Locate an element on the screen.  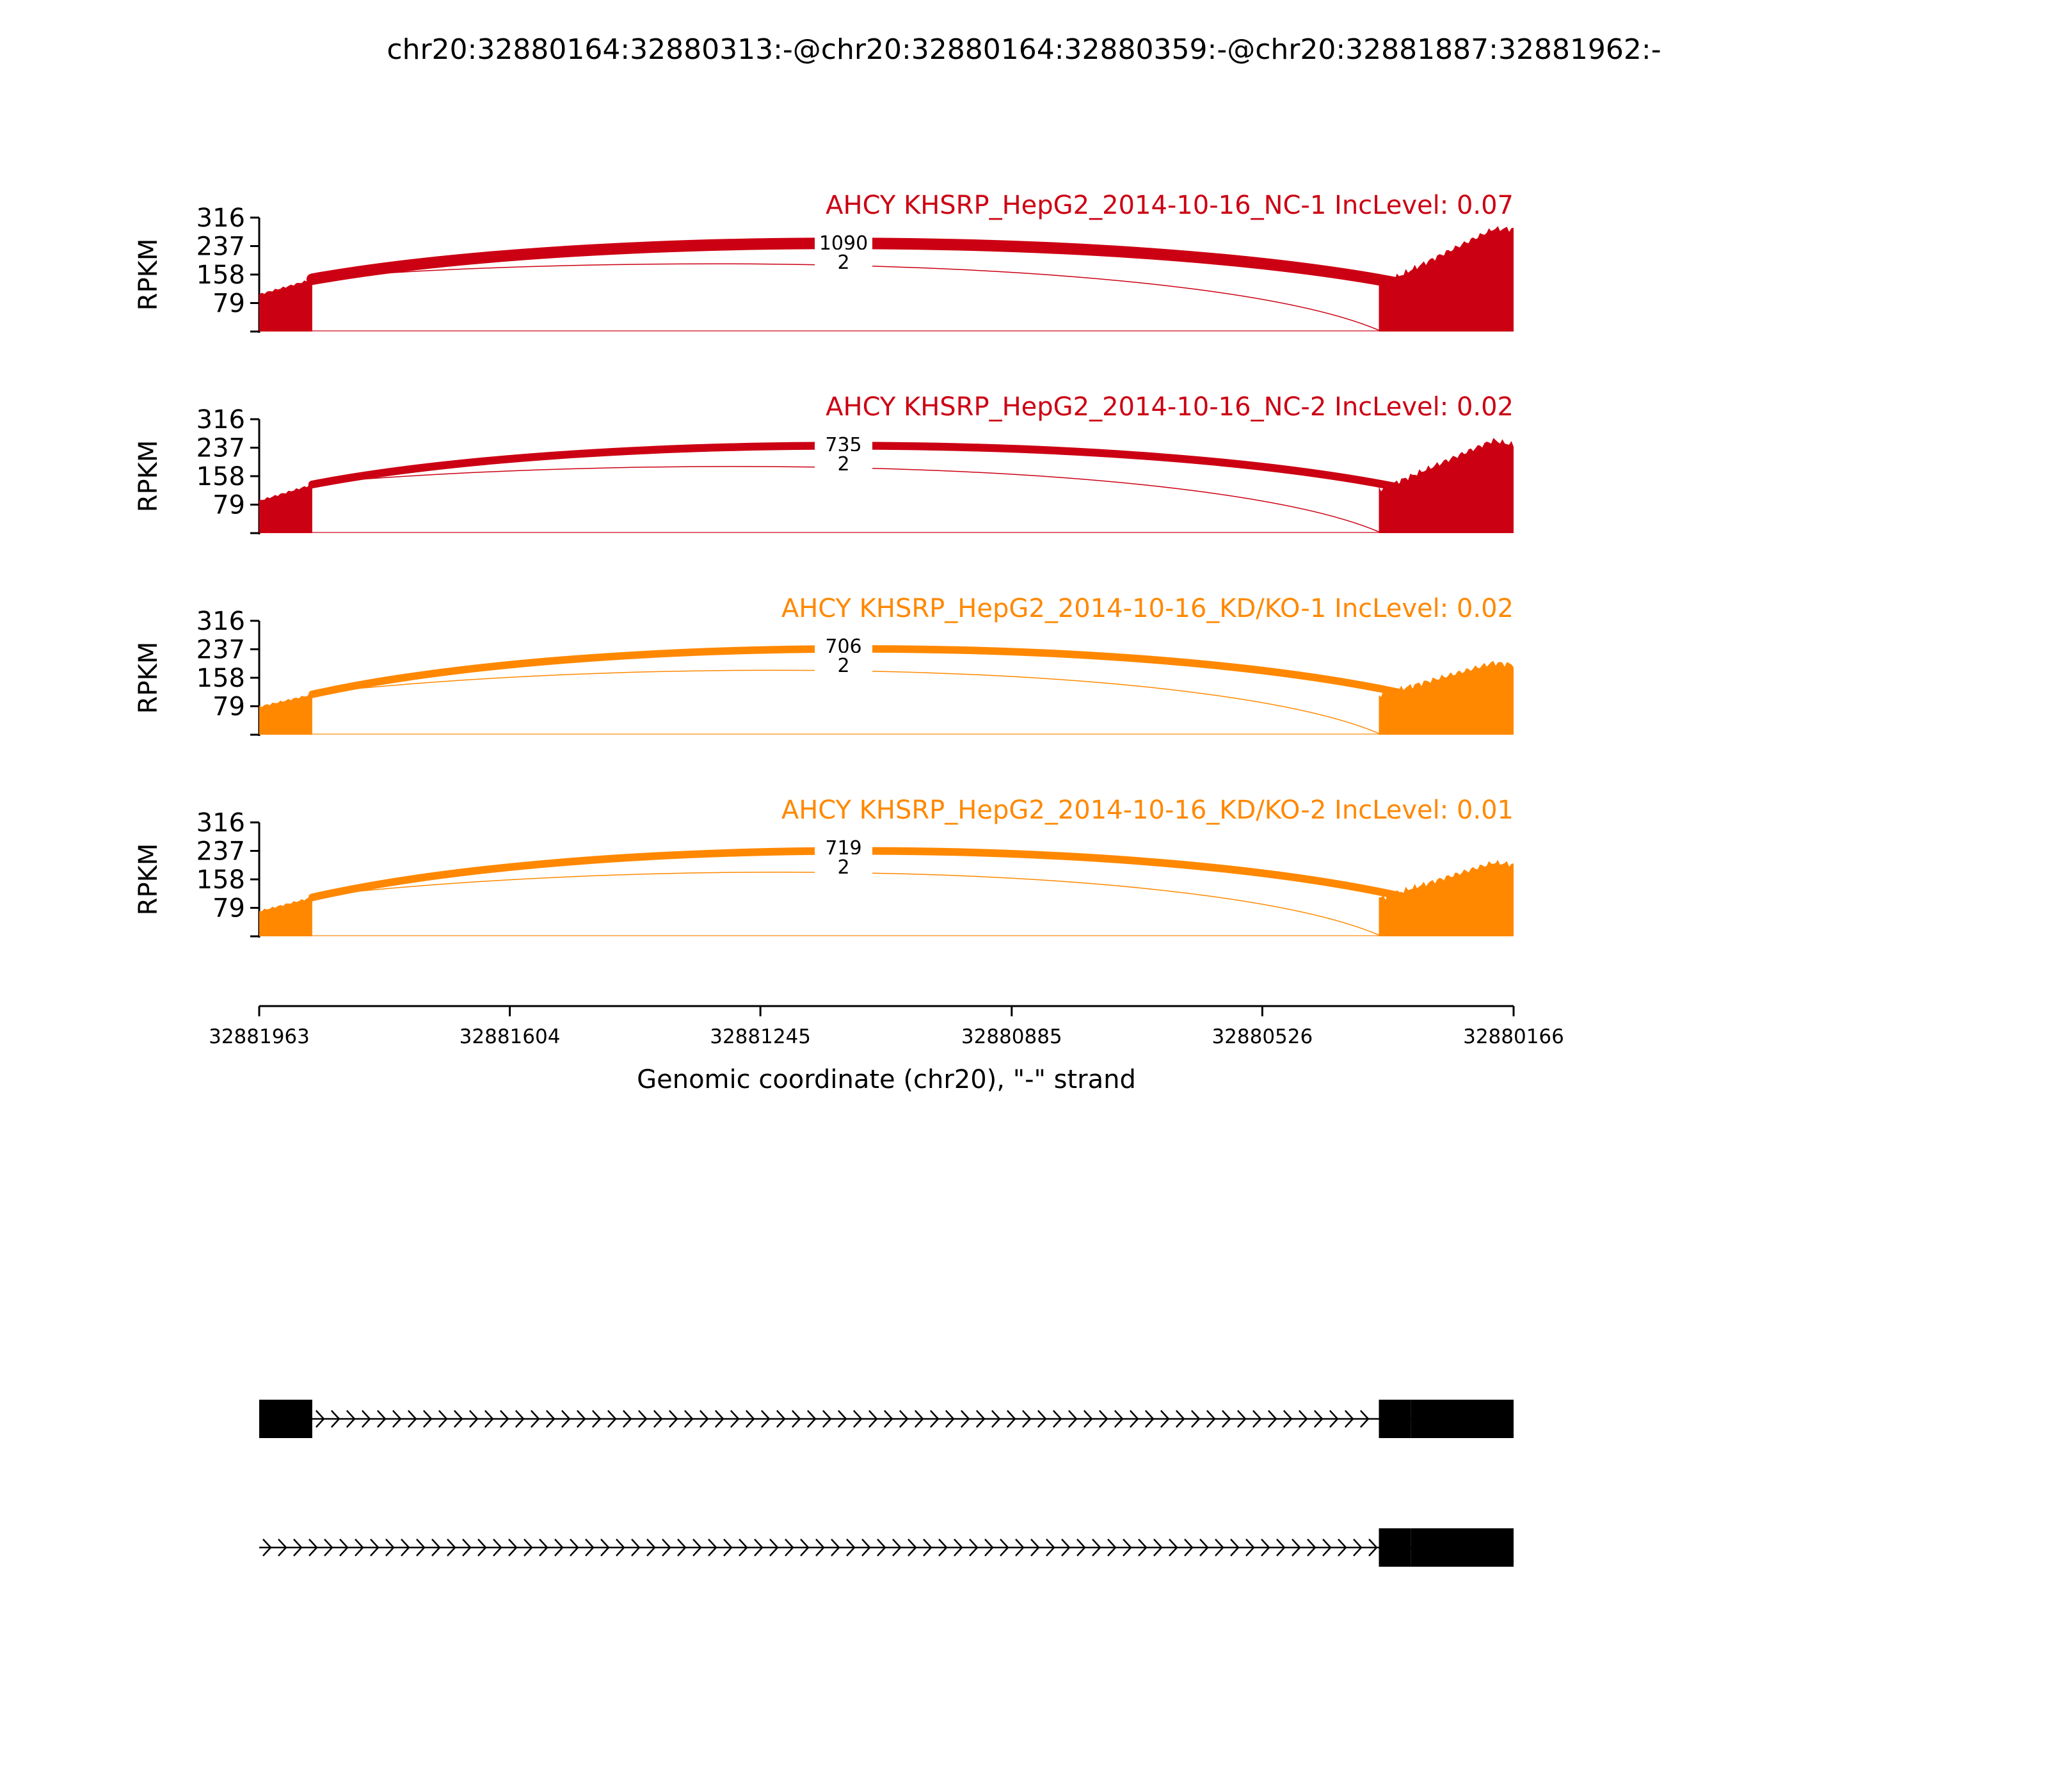
y-tick-label: 158 is located at coordinates (220, 880).